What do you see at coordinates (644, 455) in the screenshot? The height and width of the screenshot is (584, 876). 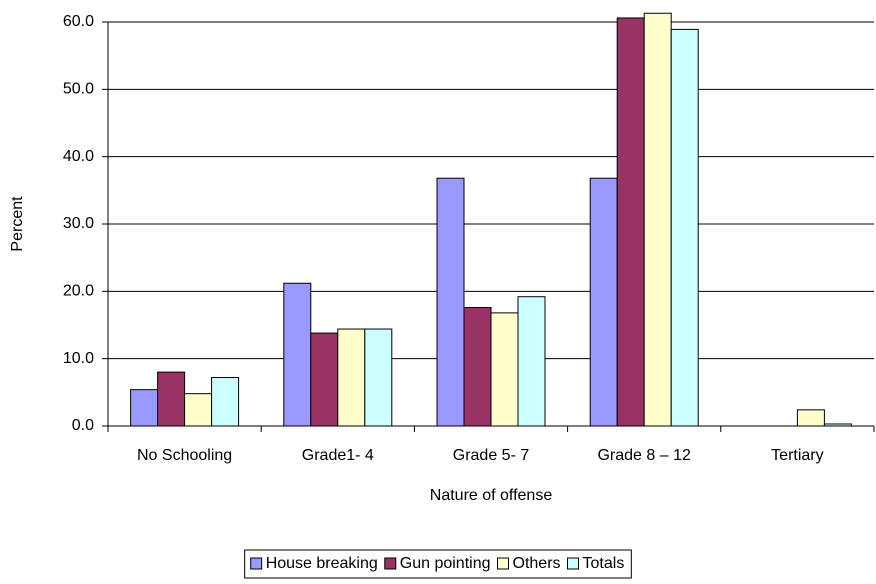 I see `x-tick-label: Grade 8 – 12` at bounding box center [644, 455].